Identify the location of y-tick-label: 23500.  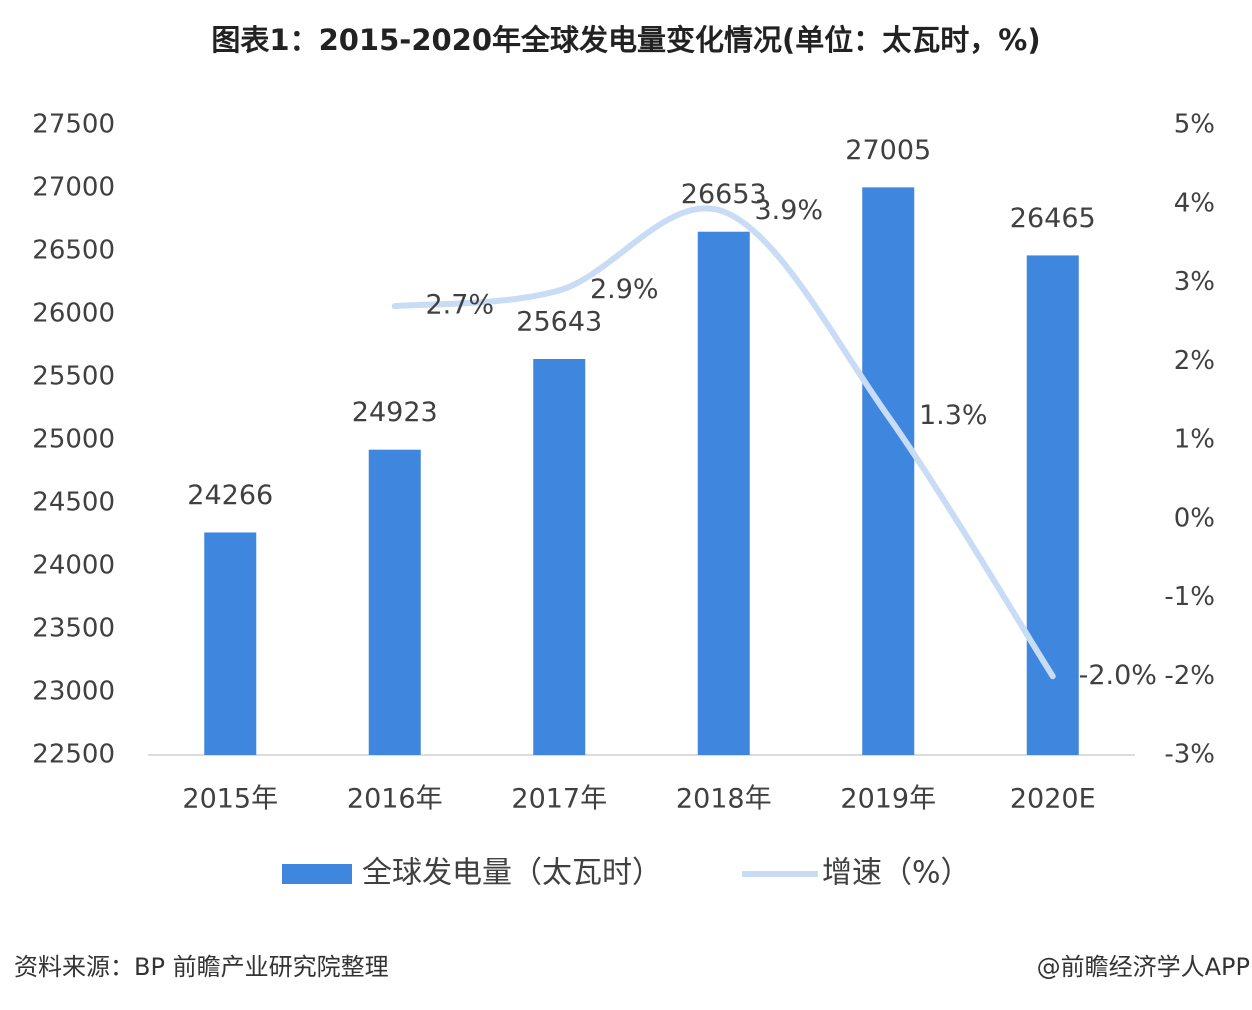
(73, 629).